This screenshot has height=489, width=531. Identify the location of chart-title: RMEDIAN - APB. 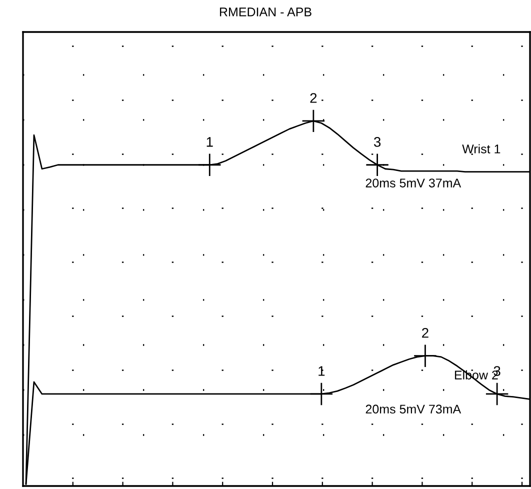
(266, 12).